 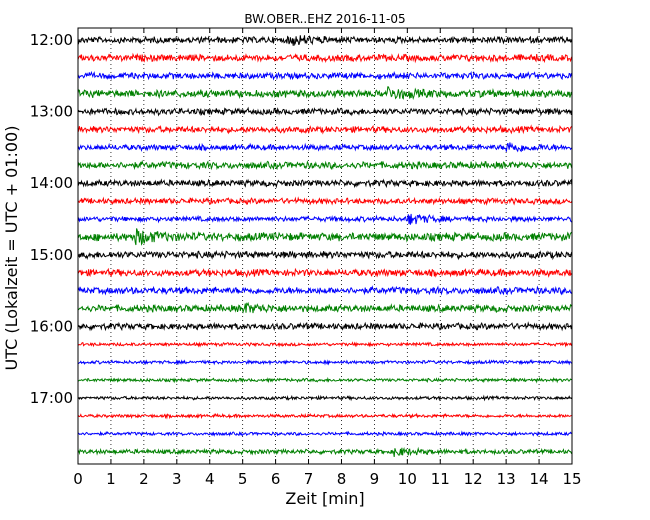 I want to click on y-tick-label: 13:00, so click(x=51, y=112).